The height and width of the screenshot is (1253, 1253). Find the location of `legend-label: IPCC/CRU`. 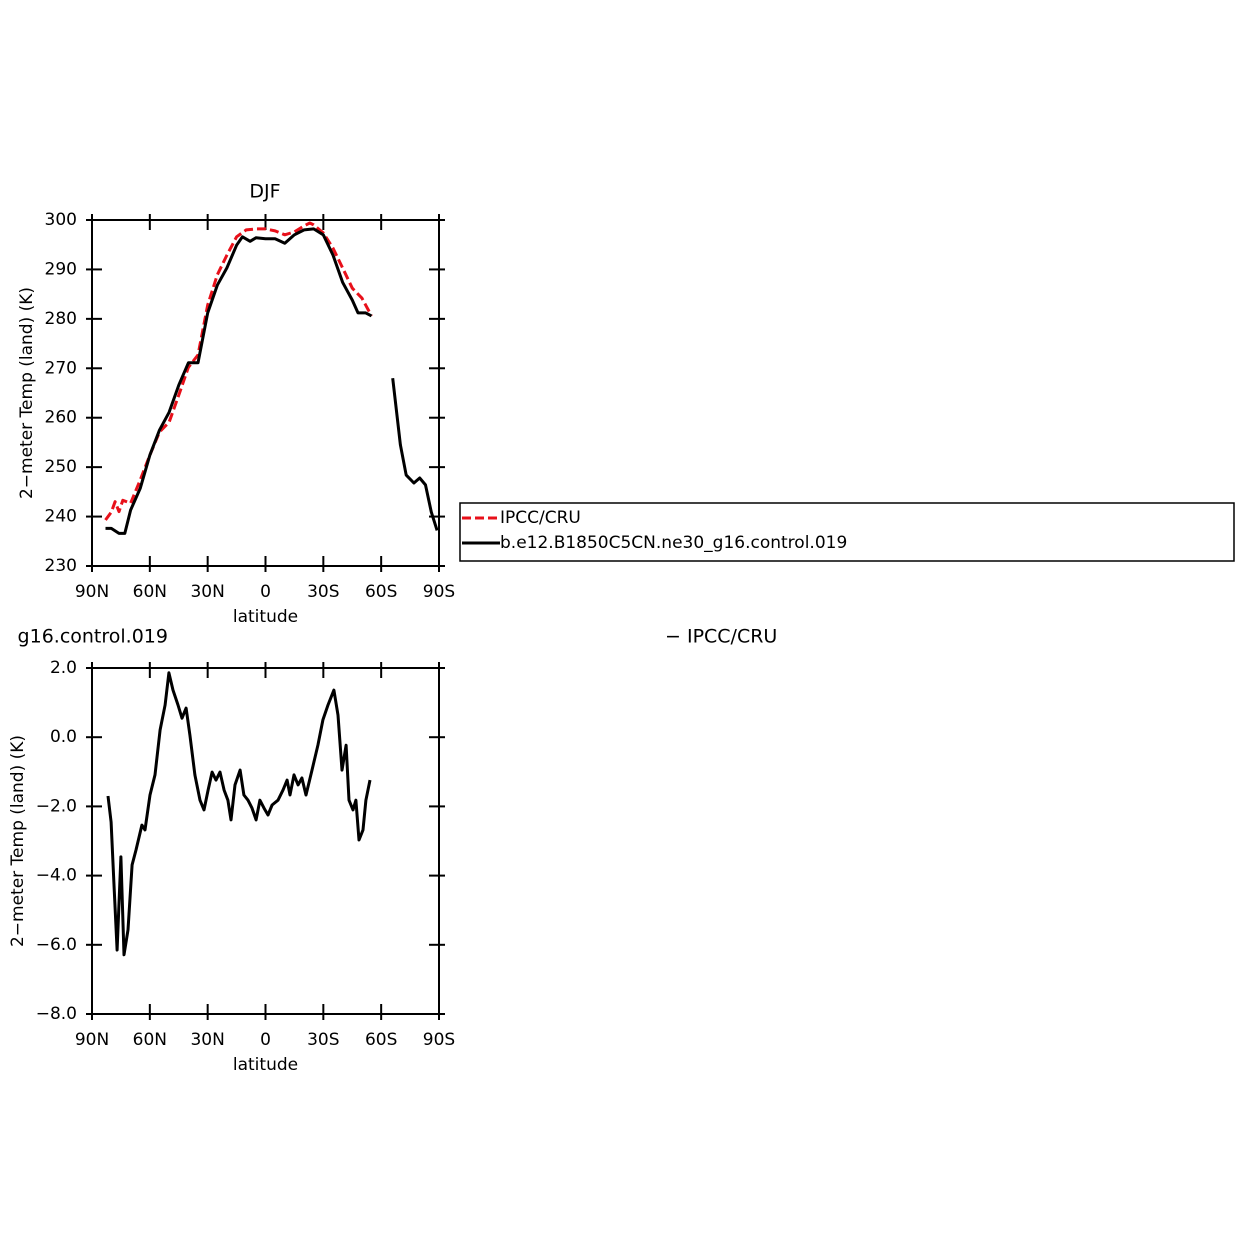

legend-label: IPCC/CRU is located at coordinates (540, 518).